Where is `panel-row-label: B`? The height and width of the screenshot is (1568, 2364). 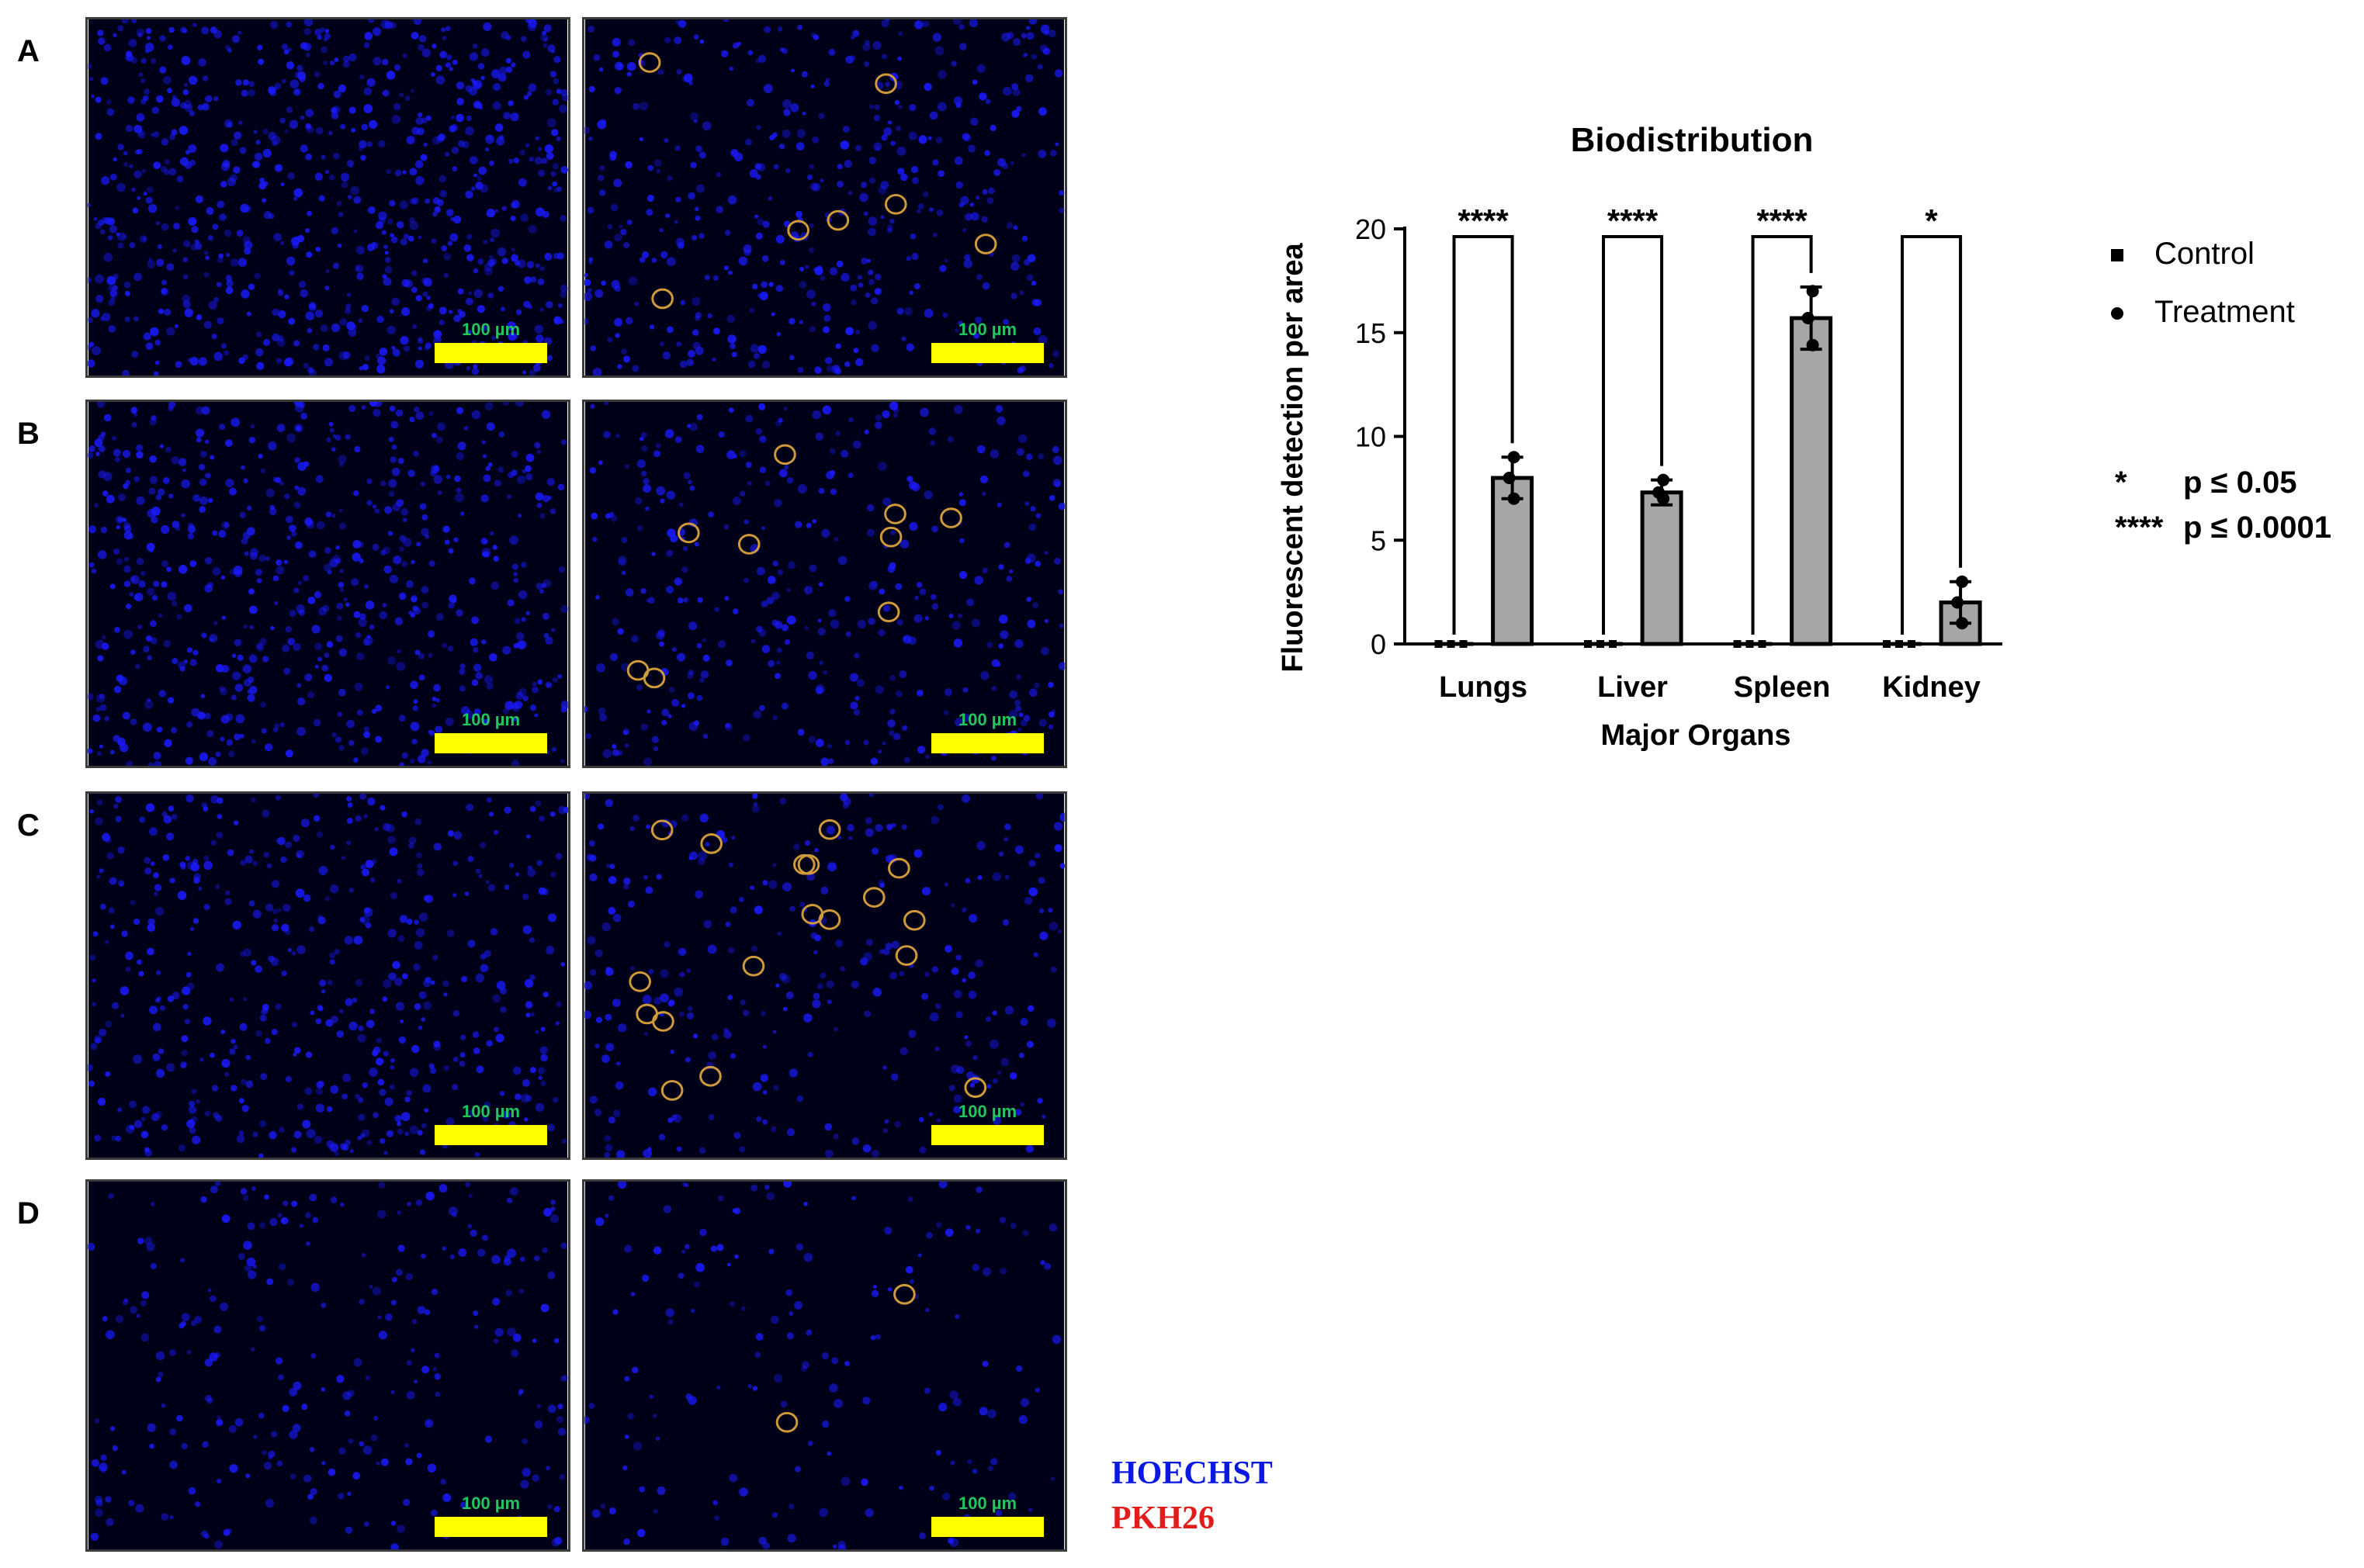 panel-row-label: B is located at coordinates (28, 434).